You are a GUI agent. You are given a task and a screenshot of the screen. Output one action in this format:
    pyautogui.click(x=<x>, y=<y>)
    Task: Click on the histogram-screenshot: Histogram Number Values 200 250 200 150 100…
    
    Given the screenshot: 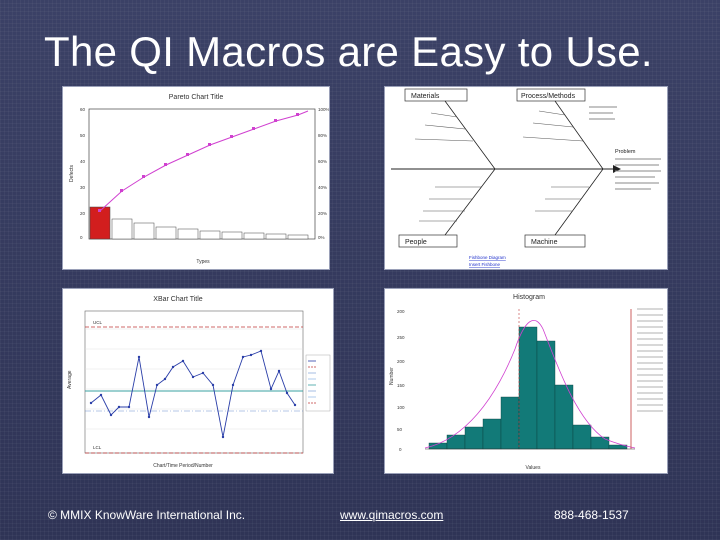 What is the action you would take?
    pyautogui.click(x=526, y=381)
    